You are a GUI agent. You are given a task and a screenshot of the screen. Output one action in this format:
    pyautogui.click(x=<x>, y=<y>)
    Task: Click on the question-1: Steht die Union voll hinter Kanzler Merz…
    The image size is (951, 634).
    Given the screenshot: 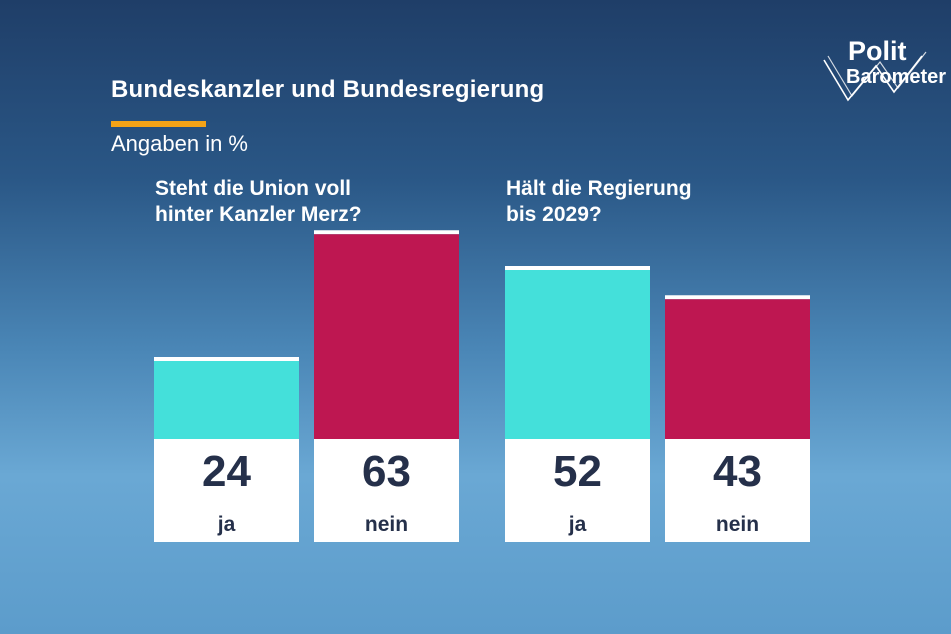 What is the action you would take?
    pyautogui.click(x=258, y=202)
    